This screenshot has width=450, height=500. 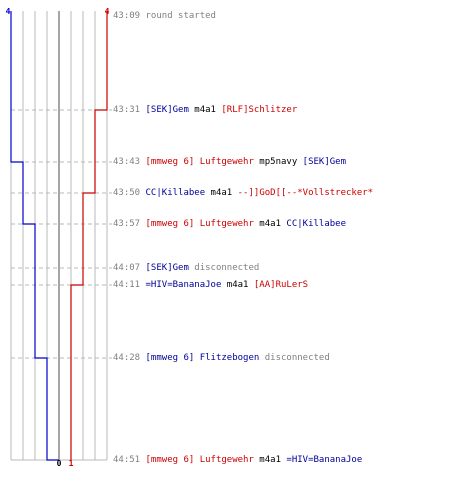 I want to click on log-entry: 43:09 round started, so click(x=164, y=16).